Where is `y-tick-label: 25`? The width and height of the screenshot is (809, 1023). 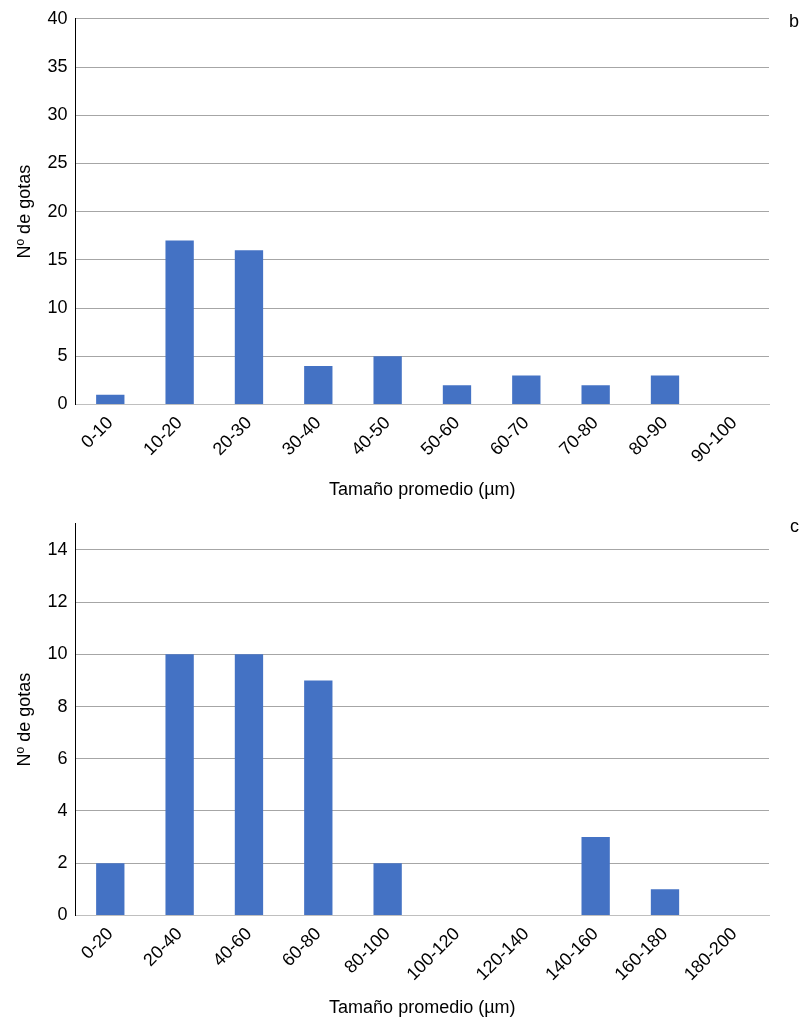 y-tick-label: 25 is located at coordinates (57, 162).